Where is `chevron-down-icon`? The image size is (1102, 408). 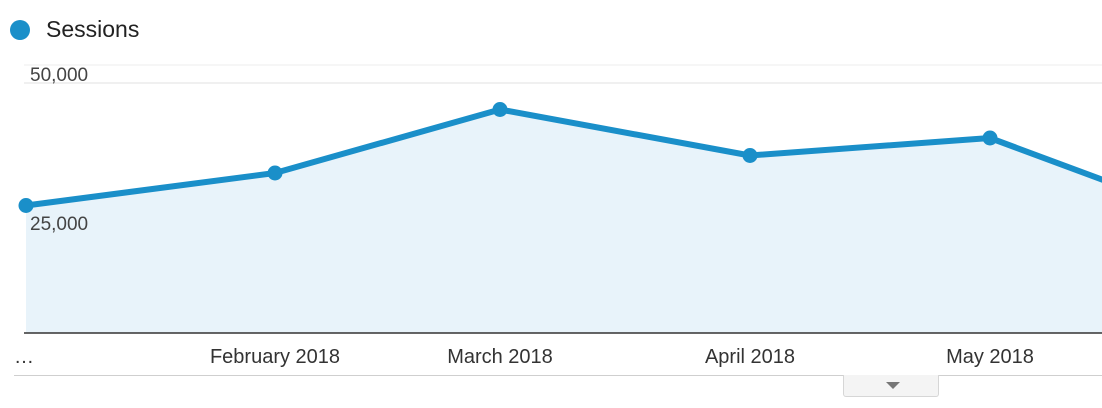
chevron-down-icon is located at coordinates (893, 385).